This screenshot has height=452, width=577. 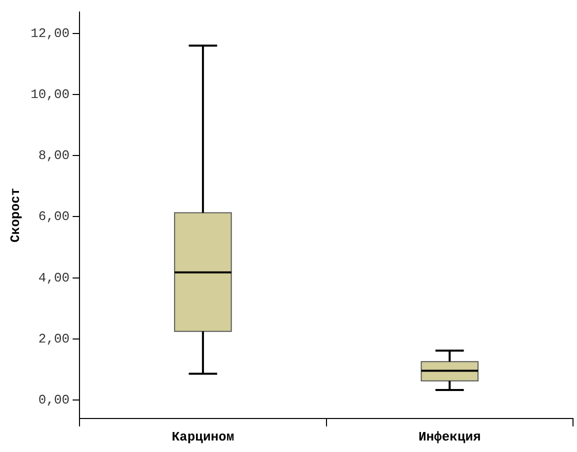 What do you see at coordinates (54, 216) in the screenshot?
I see `y-tick-label: 6,00` at bounding box center [54, 216].